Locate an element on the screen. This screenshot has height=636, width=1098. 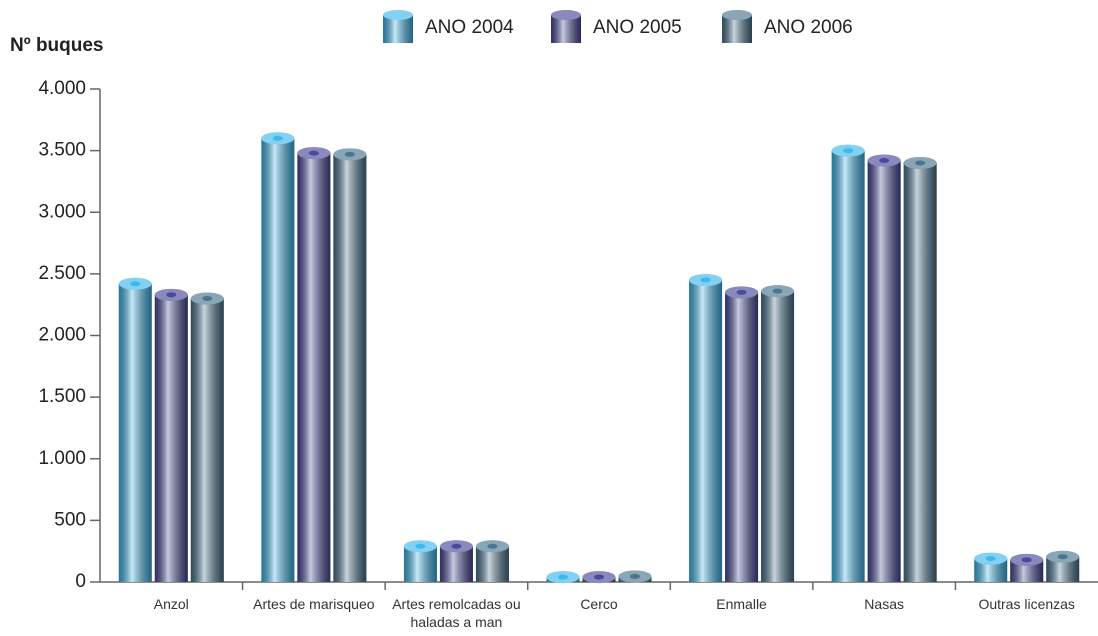
y-tick-label: 4.000 is located at coordinates (62, 88).